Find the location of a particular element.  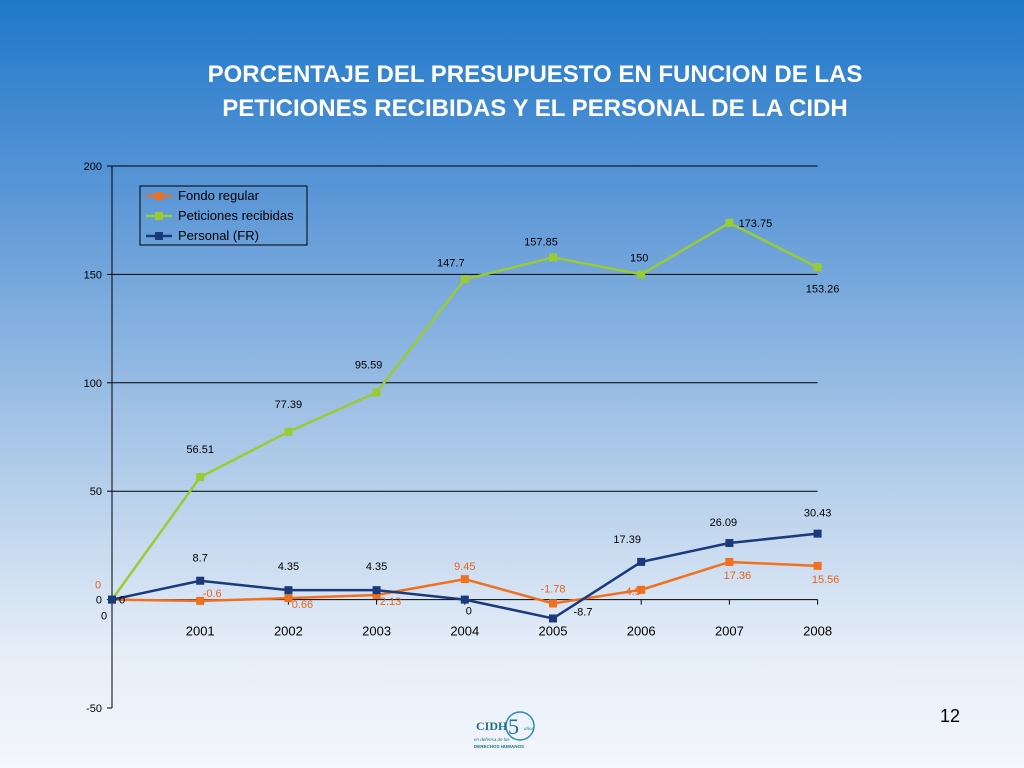

x-tick-label: 2001 is located at coordinates (200, 631).